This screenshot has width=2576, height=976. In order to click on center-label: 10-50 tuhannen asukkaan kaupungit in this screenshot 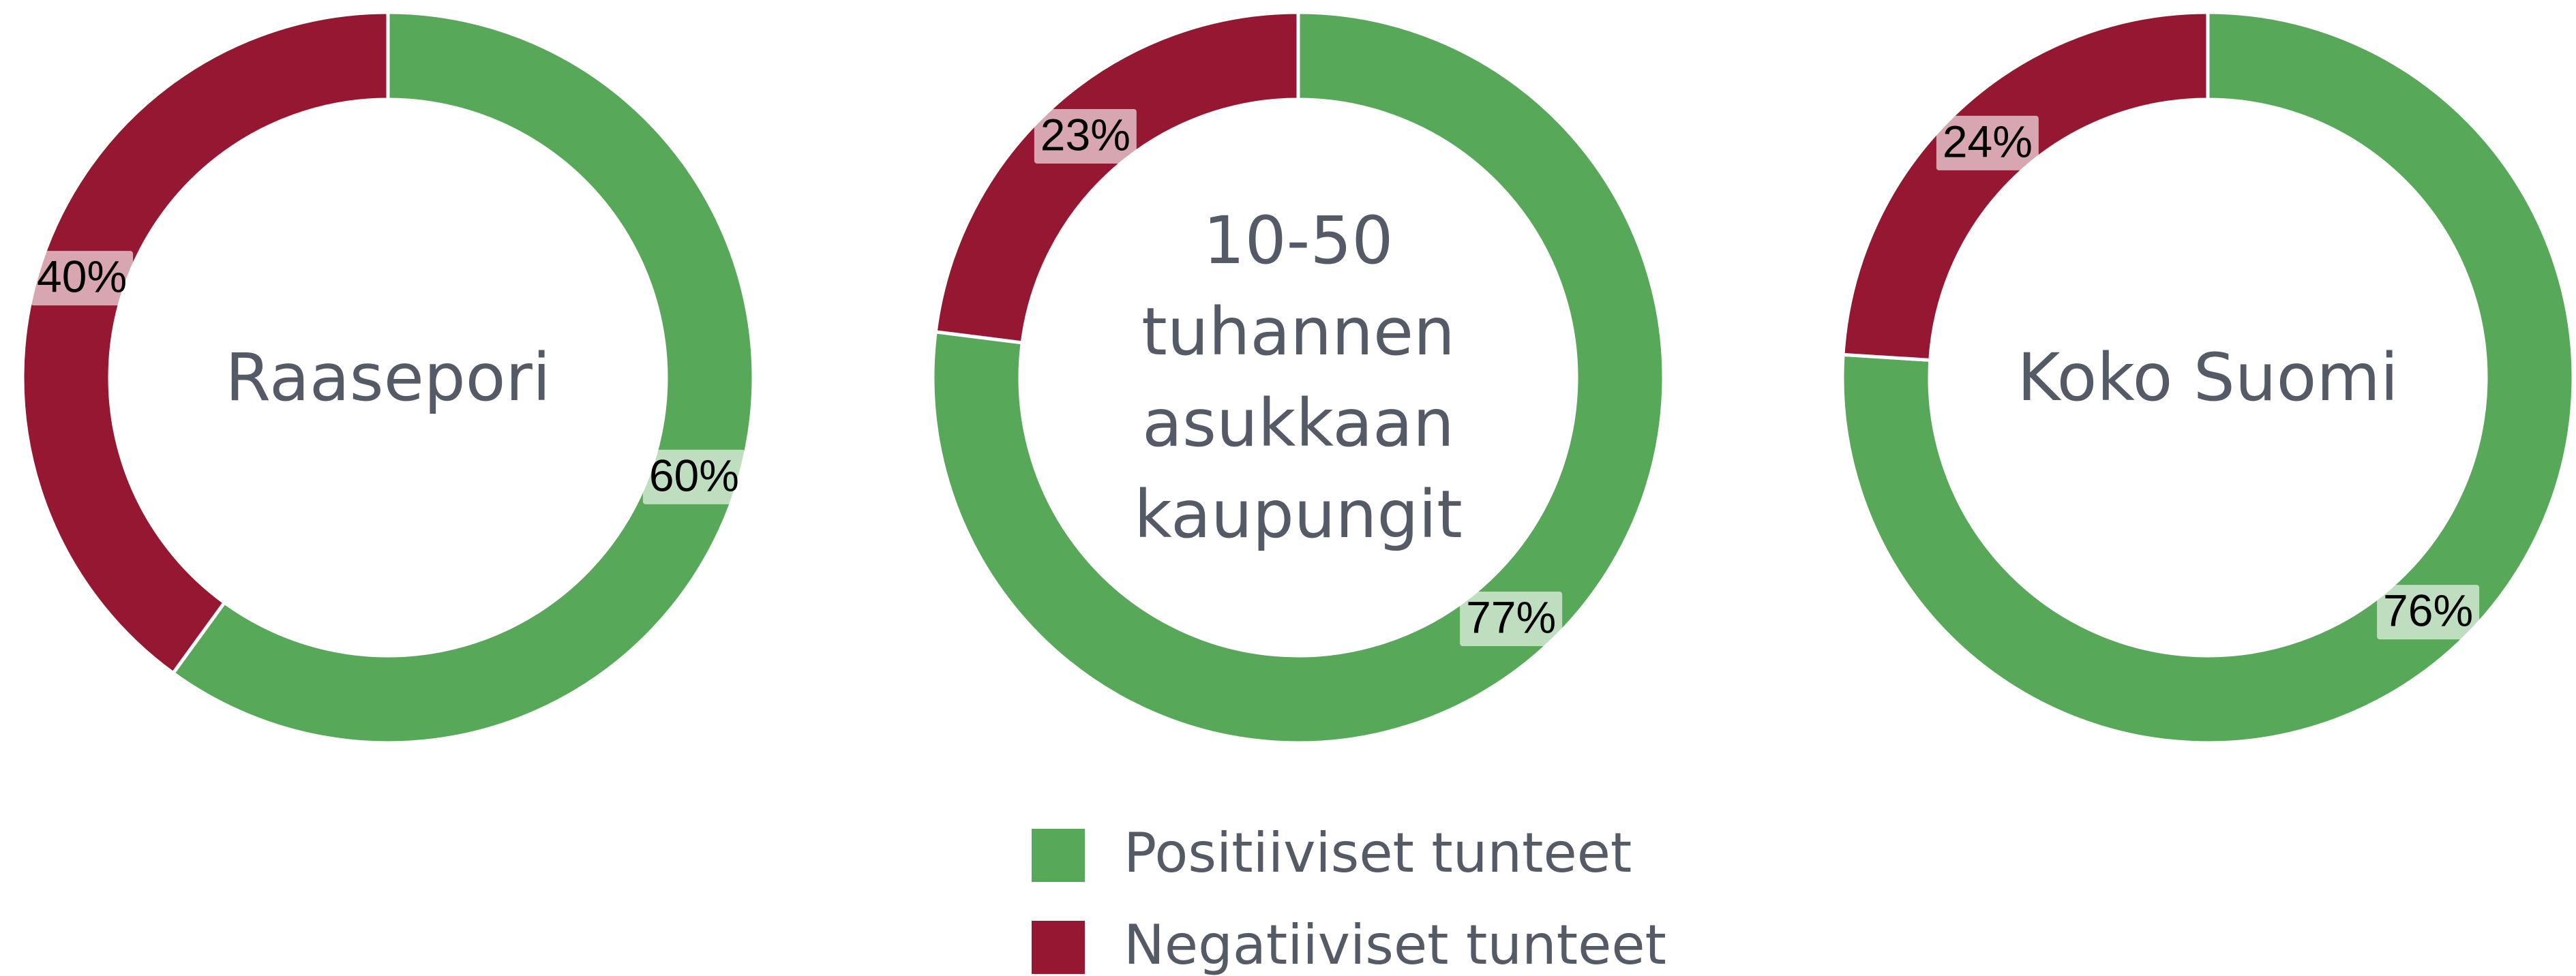, I will do `click(1298, 377)`.